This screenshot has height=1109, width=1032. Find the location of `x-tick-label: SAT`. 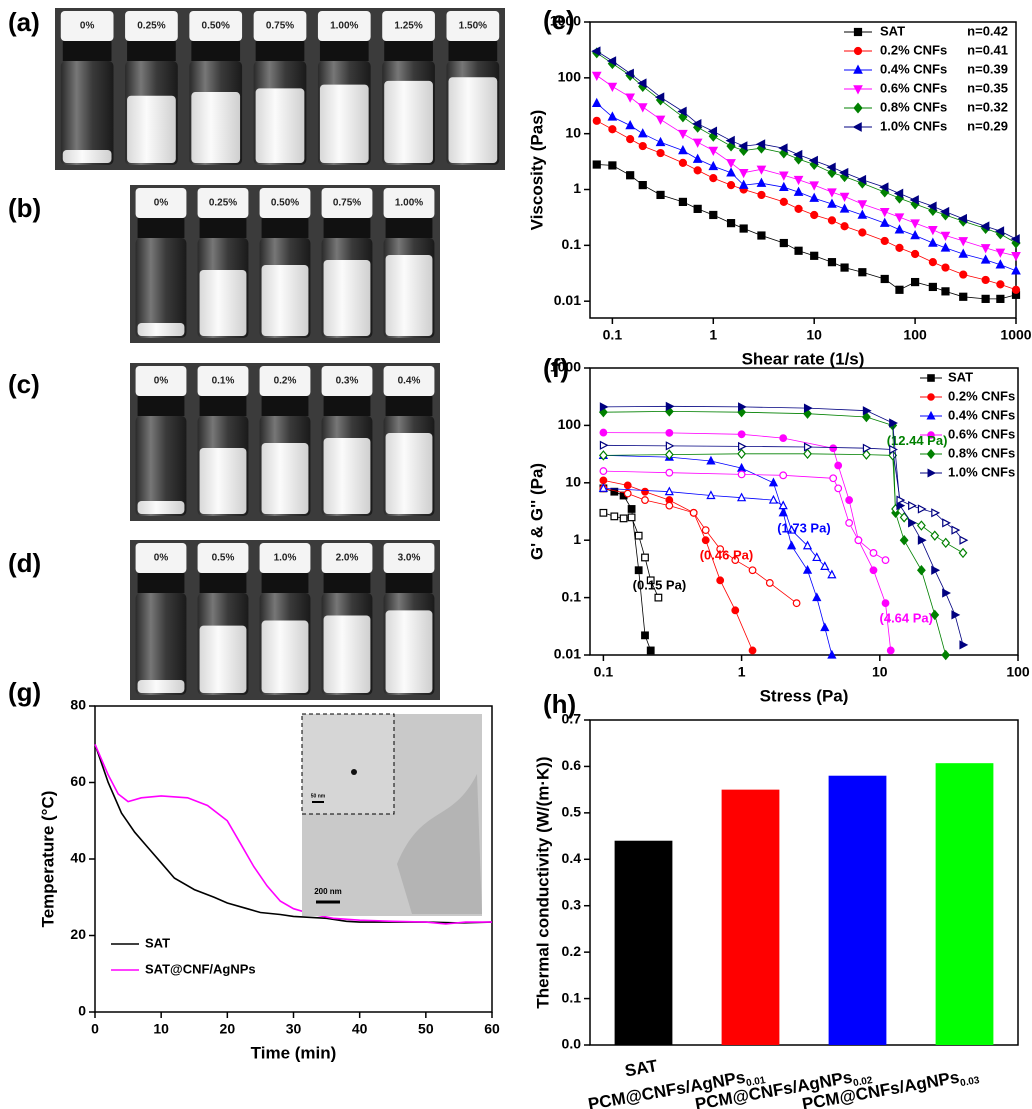

x-tick-label: SAT is located at coordinates (641, 1069).